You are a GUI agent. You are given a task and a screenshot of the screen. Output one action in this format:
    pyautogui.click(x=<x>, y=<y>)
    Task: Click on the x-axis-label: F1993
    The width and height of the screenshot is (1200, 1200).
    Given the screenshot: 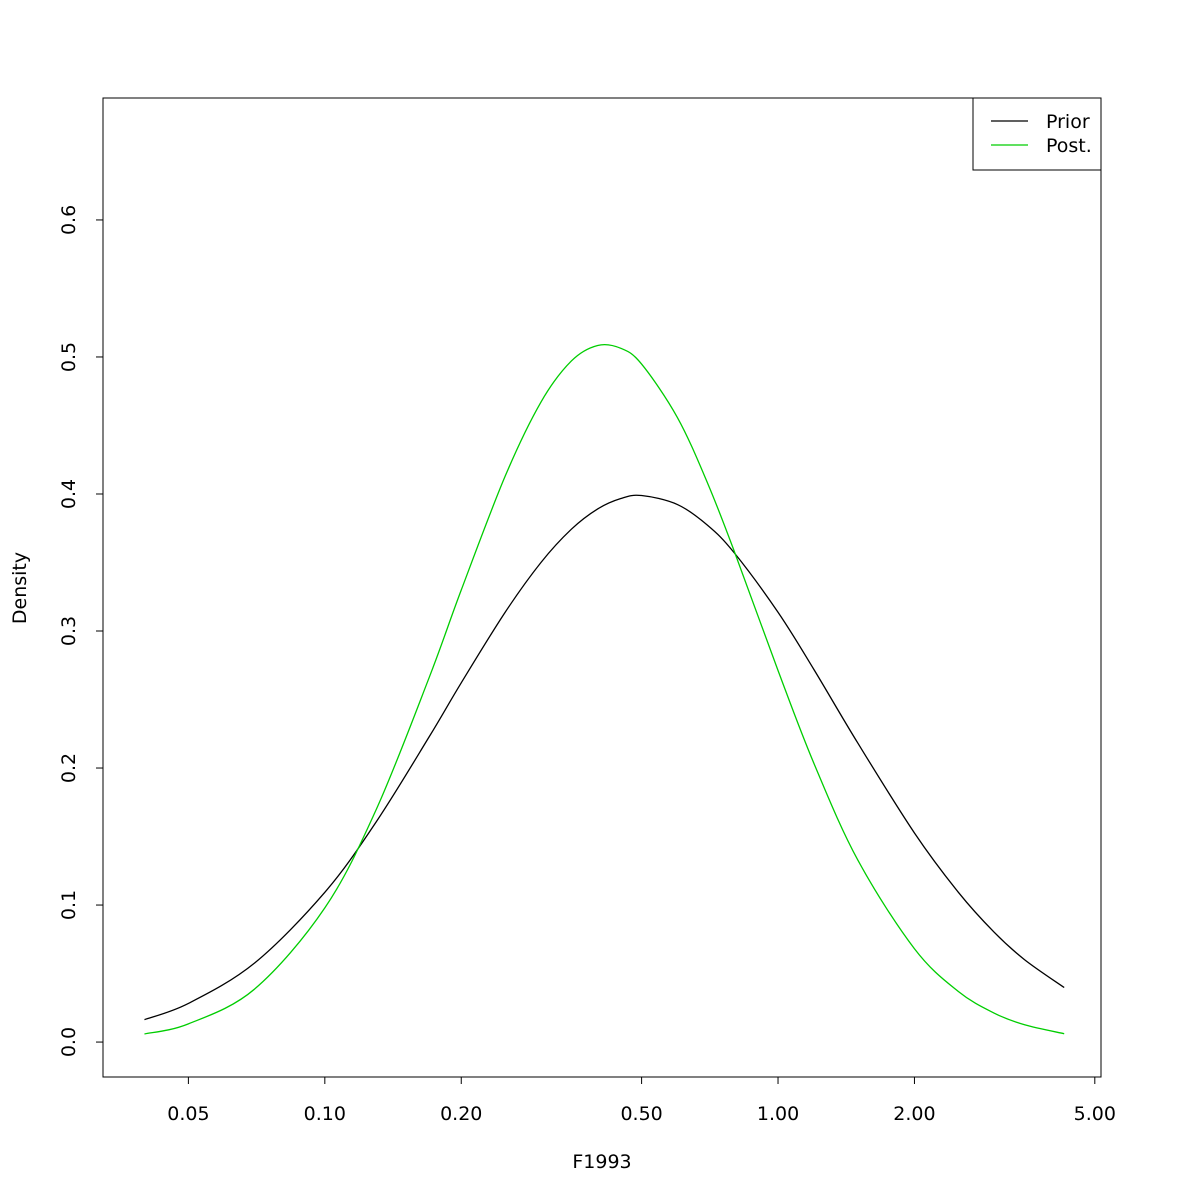 What is the action you would take?
    pyautogui.click(x=601, y=1162)
    